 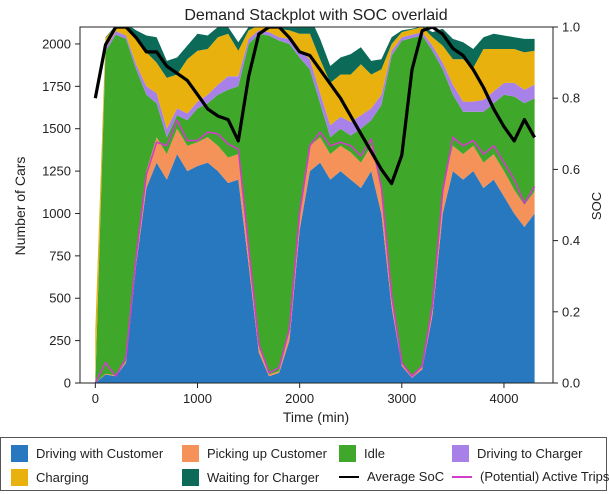 What do you see at coordinates (571, 27) in the screenshot?
I see `y2-tick-label: 1.0` at bounding box center [571, 27].